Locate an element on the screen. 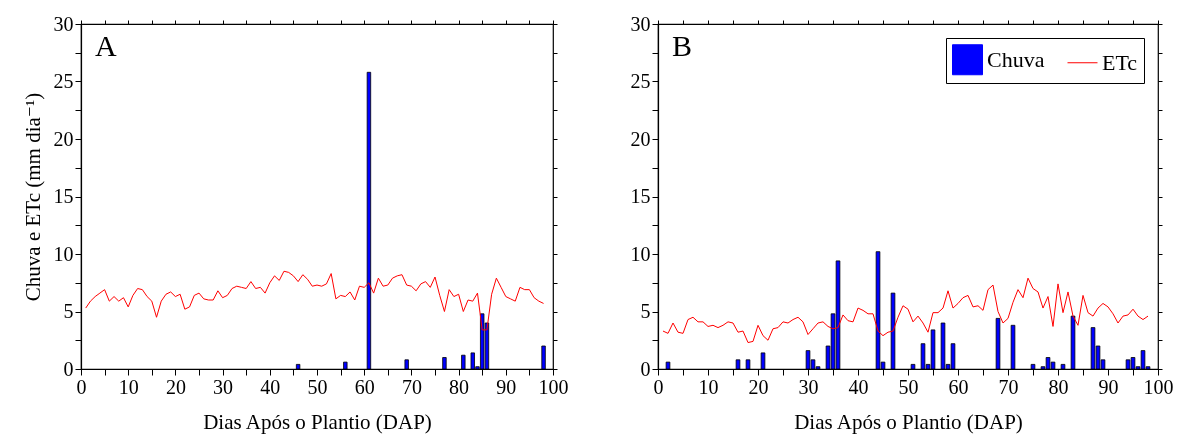 Image resolution: width=1182 pixels, height=442 pixels. legend-label: ETc is located at coordinates (1120, 62).